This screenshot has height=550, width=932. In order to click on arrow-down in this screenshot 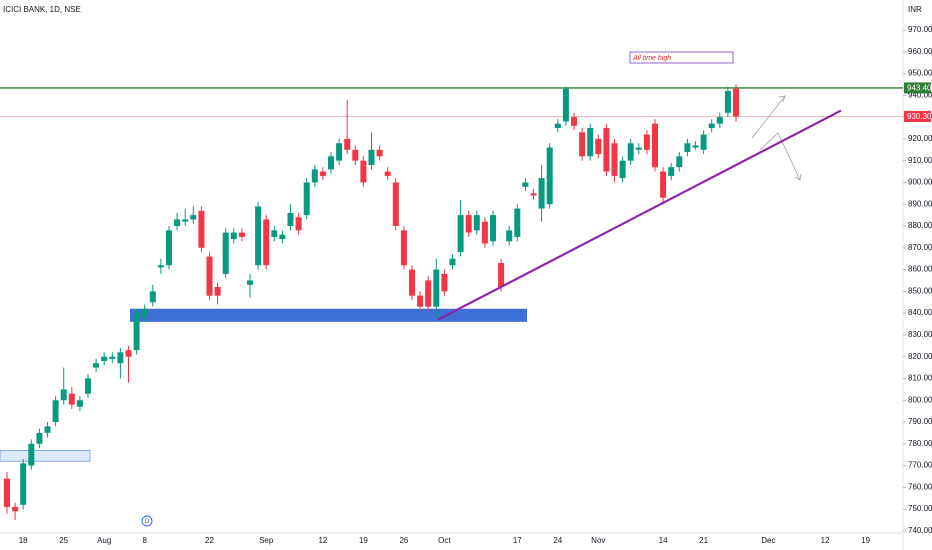, I will do `click(780, 156)`.